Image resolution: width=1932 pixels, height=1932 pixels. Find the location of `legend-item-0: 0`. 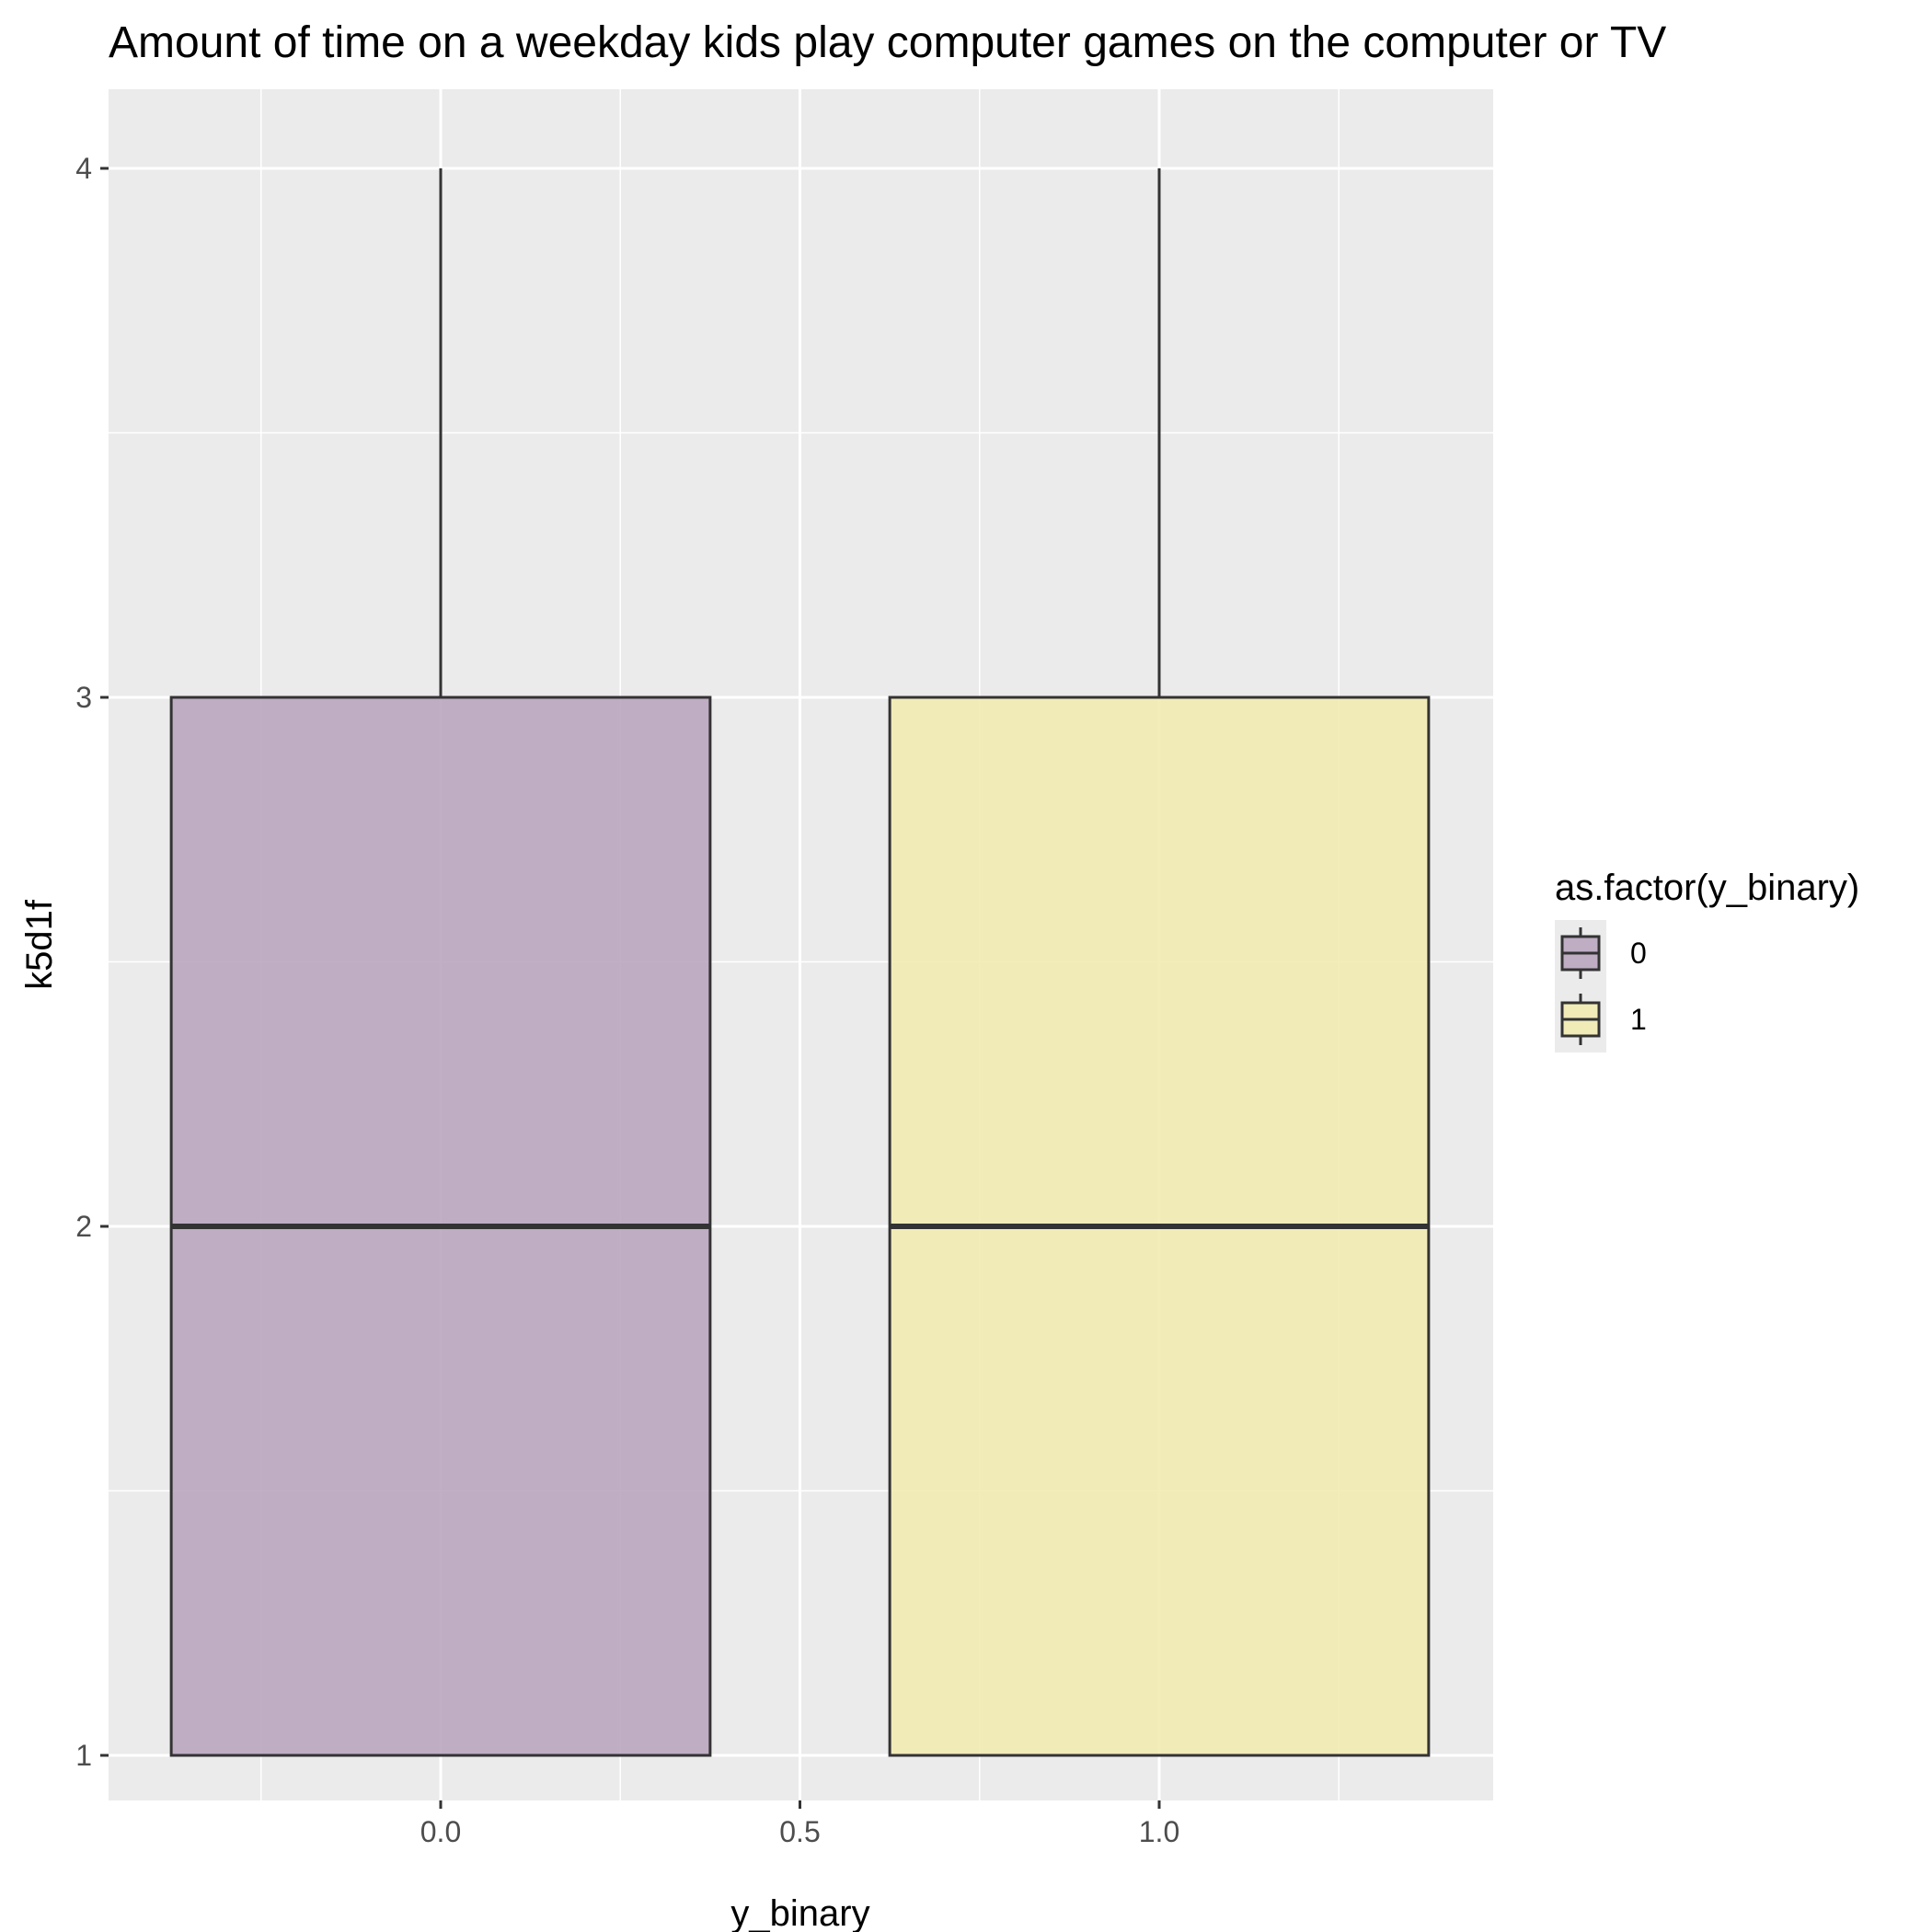

legend-item-0: 0 is located at coordinates (1601, 953).